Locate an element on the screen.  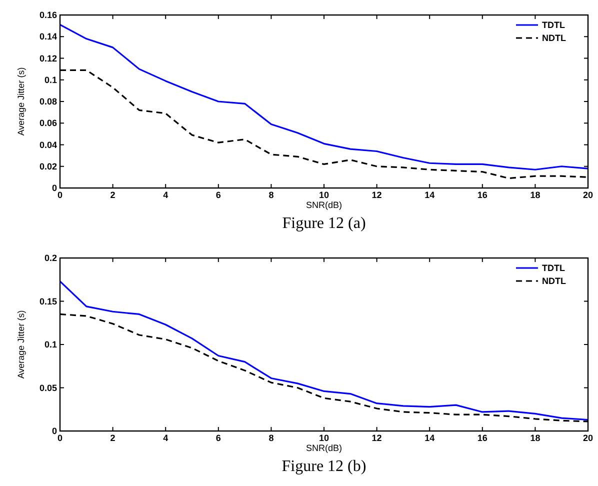
text: Figure 12 (b) is located at coordinates (324, 466).